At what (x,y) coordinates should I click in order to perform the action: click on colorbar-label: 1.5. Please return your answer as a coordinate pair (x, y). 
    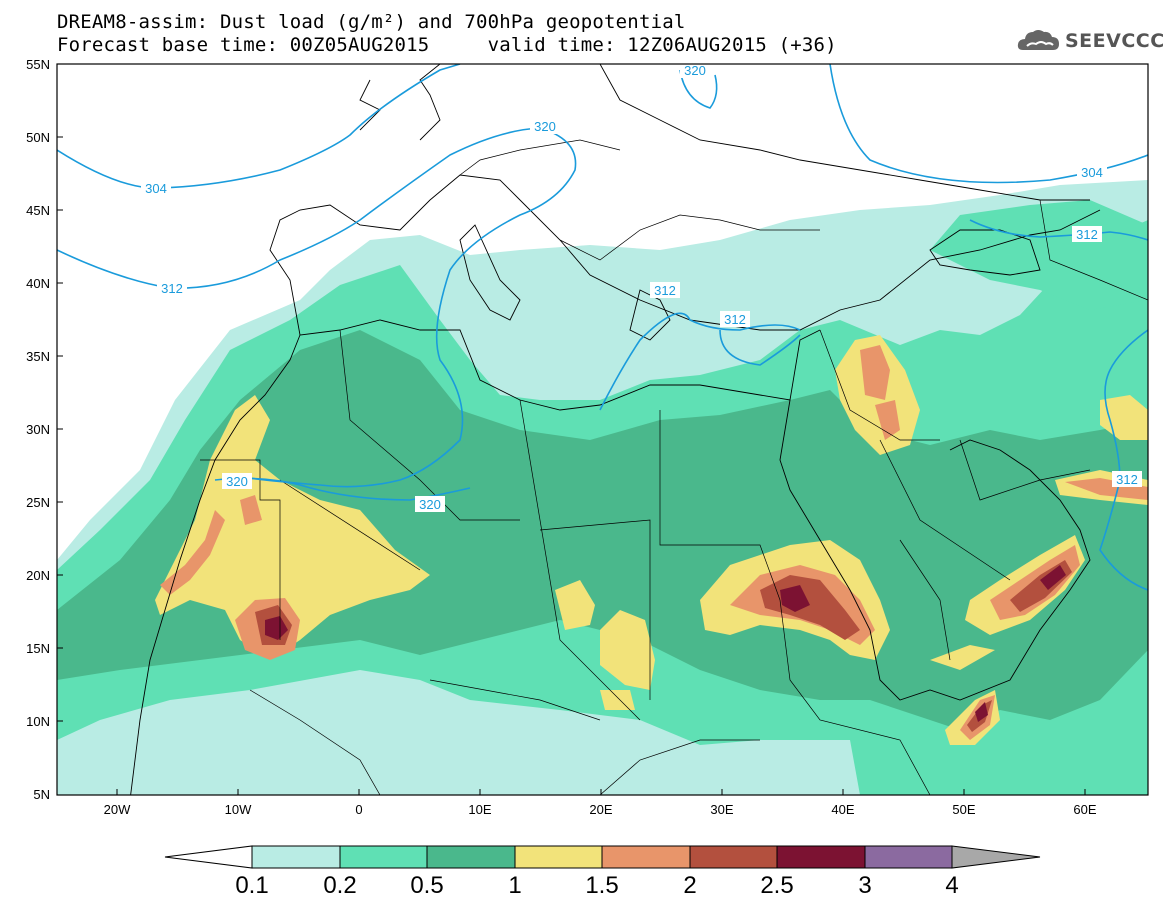
    Looking at the image, I should click on (601, 885).